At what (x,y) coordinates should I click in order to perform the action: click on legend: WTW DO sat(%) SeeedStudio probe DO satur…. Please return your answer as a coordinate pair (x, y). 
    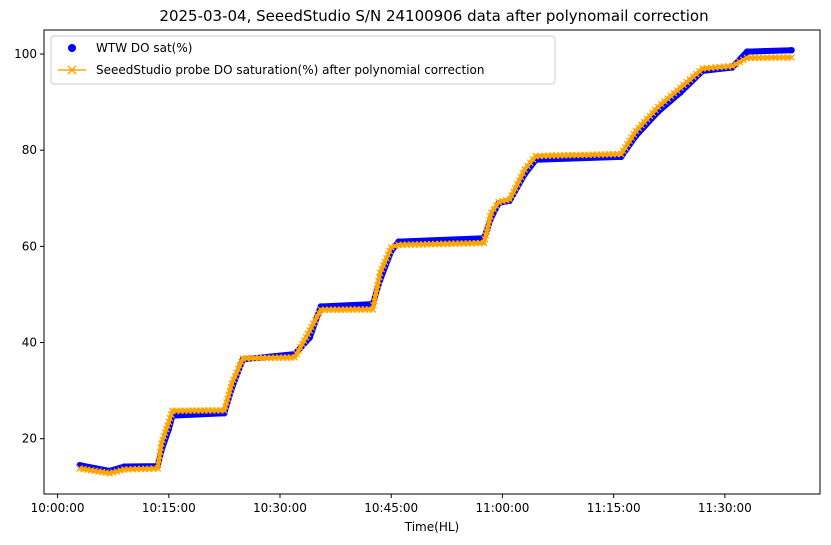
    Looking at the image, I should click on (303, 60).